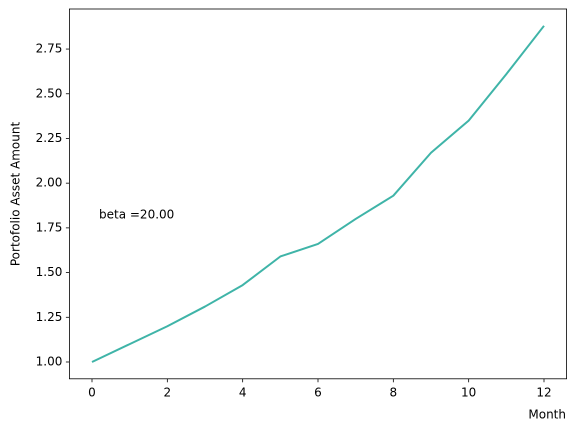 The width and height of the screenshot is (576, 432). Describe the element at coordinates (543, 392) in the screenshot. I see `x-tick-label: 12` at that location.